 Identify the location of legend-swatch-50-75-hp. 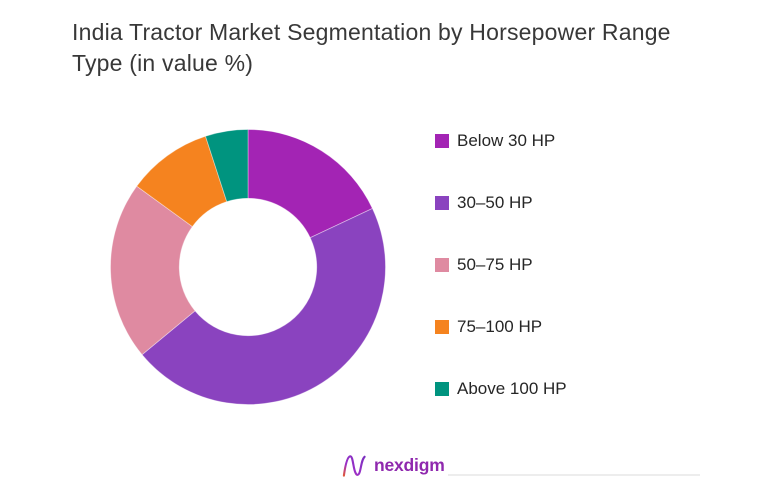
(442, 264).